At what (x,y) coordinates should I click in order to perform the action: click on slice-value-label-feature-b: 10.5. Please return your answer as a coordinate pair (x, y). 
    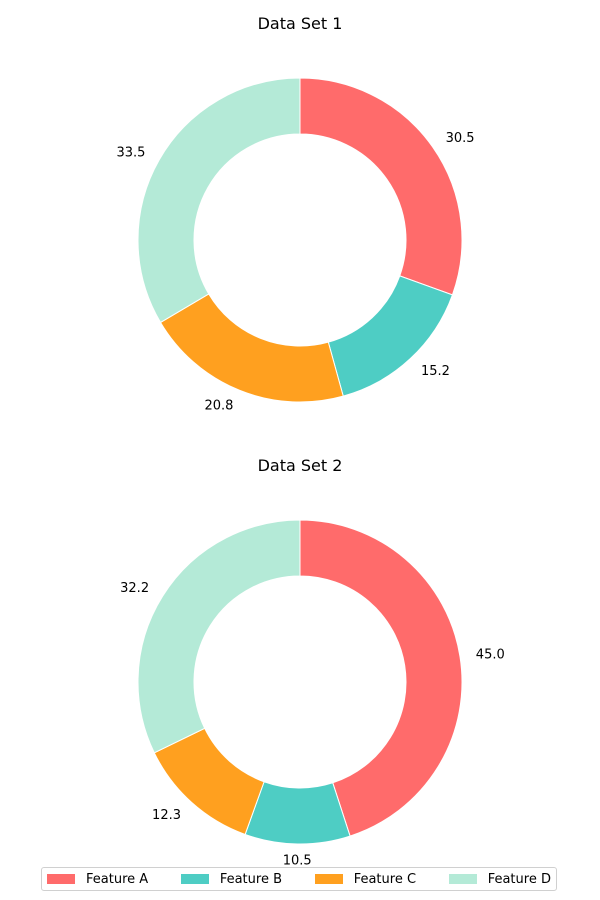
    Looking at the image, I should click on (297, 861).